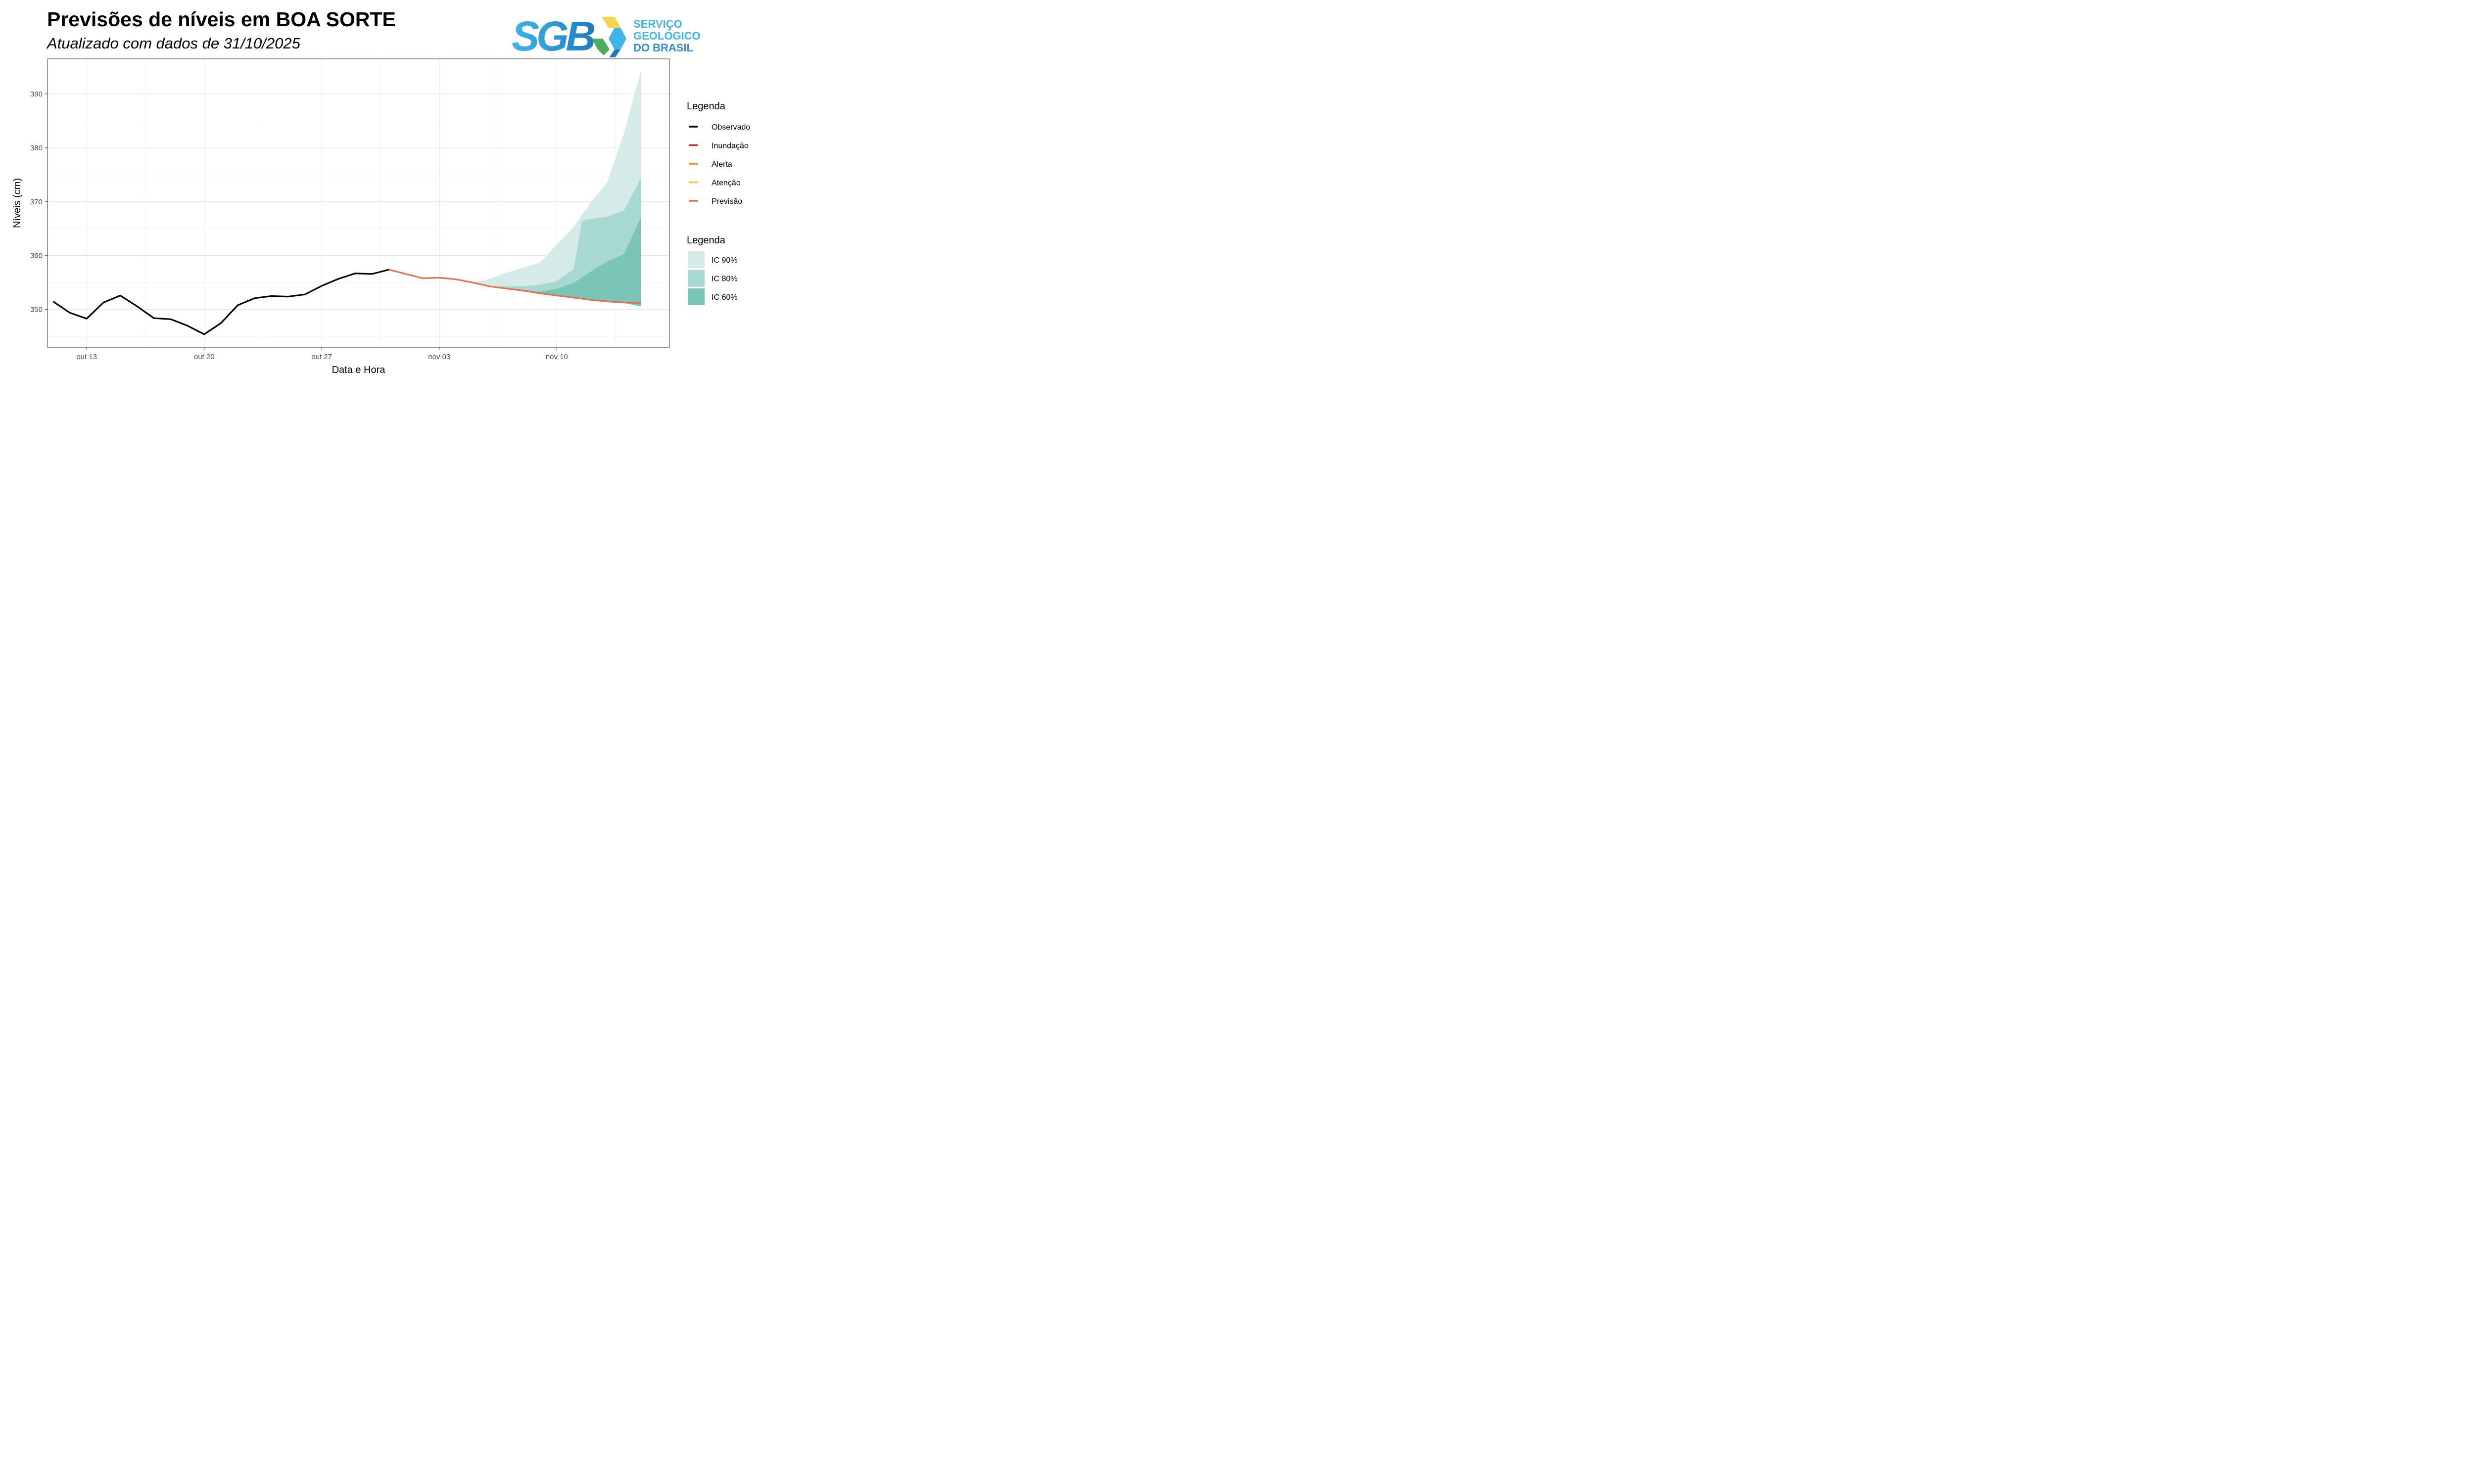  What do you see at coordinates (658, 24) in the screenshot?
I see `logo-name-line-1: SERVIÇO` at bounding box center [658, 24].